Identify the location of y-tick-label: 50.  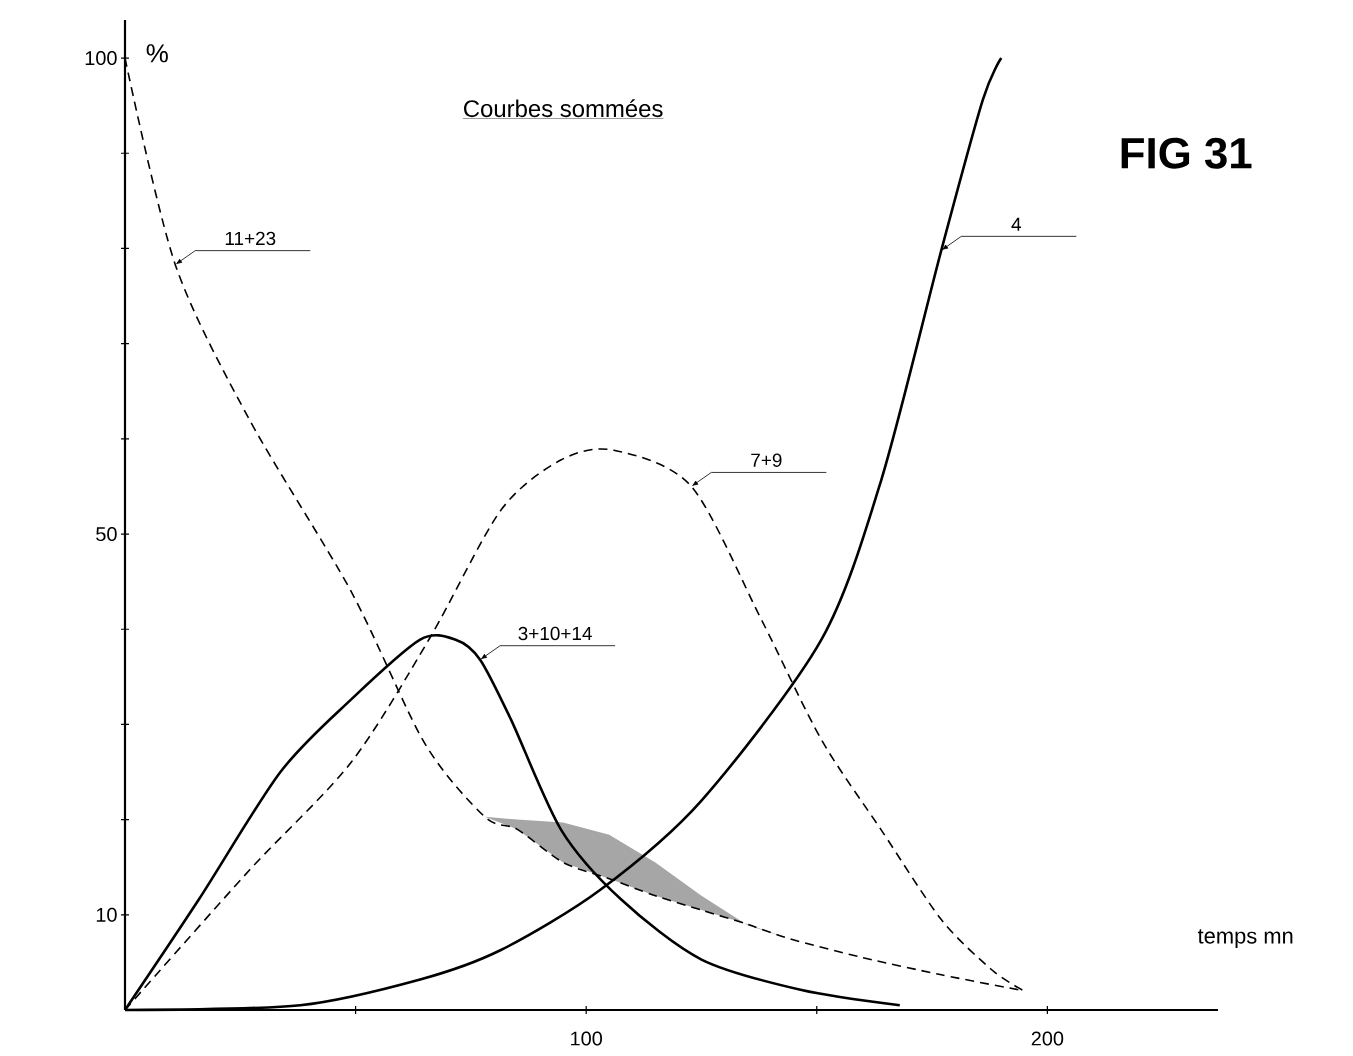
(106, 534).